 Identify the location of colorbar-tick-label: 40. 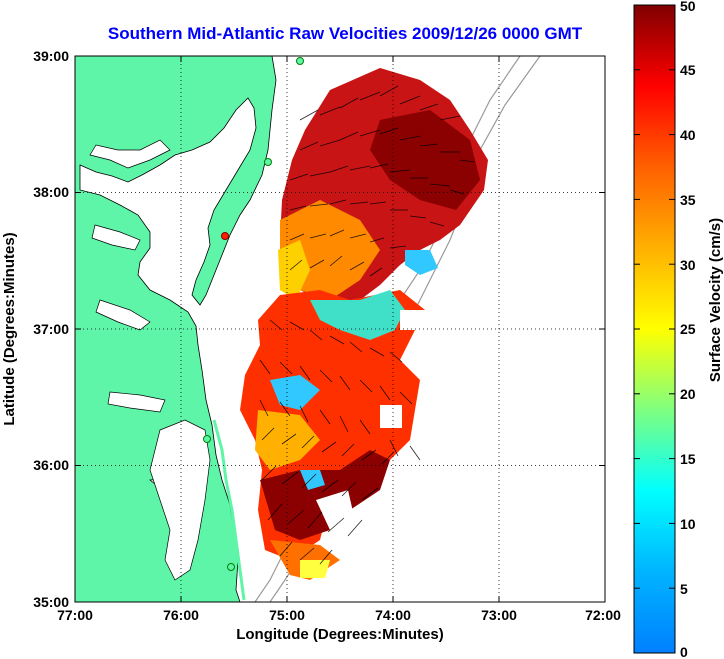
(688, 135).